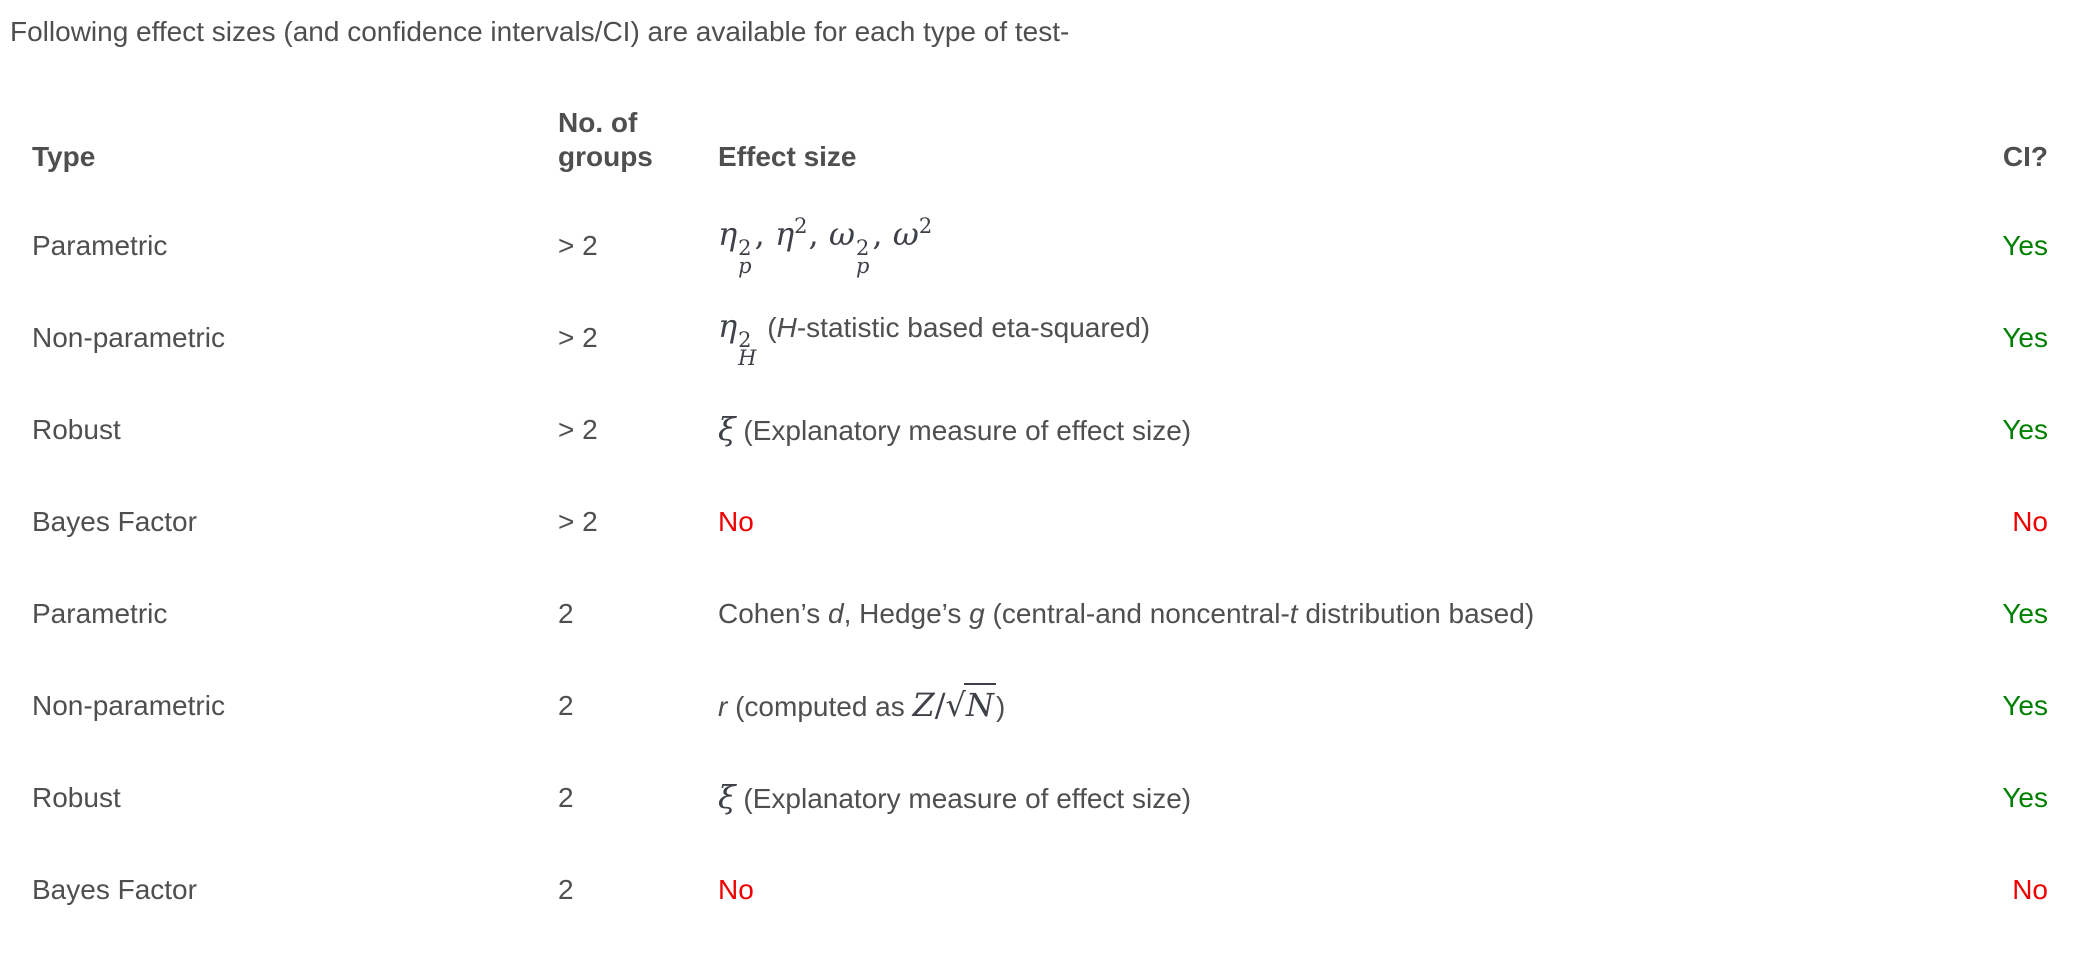 Image resolution: width=2085 pixels, height=954 pixels. What do you see at coordinates (2025, 156) in the screenshot?
I see `header-ci: CI?` at bounding box center [2025, 156].